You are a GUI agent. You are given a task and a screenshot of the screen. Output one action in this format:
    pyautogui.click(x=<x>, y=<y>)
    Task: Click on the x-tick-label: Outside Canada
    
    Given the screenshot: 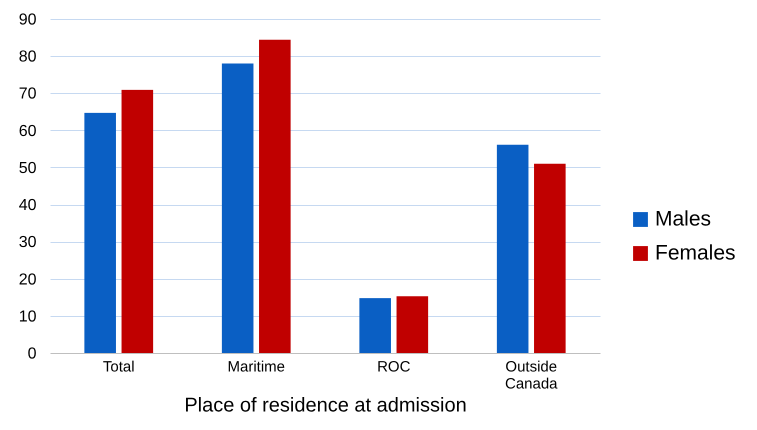 What is the action you would take?
    pyautogui.click(x=531, y=375)
    